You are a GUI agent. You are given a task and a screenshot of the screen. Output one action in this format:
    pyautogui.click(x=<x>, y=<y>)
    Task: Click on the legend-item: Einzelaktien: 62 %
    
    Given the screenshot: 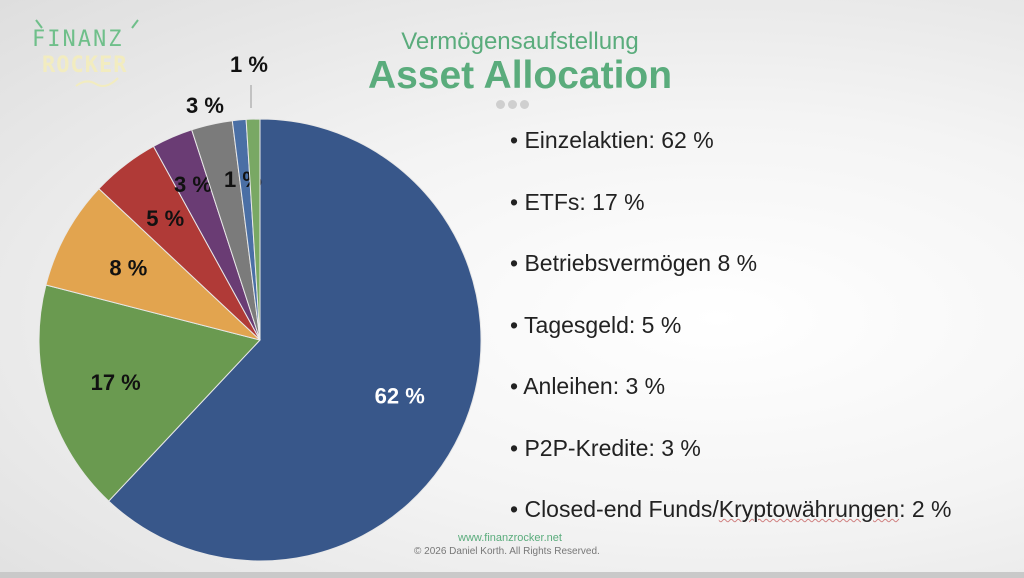 What is the action you would take?
    pyautogui.click(x=731, y=151)
    